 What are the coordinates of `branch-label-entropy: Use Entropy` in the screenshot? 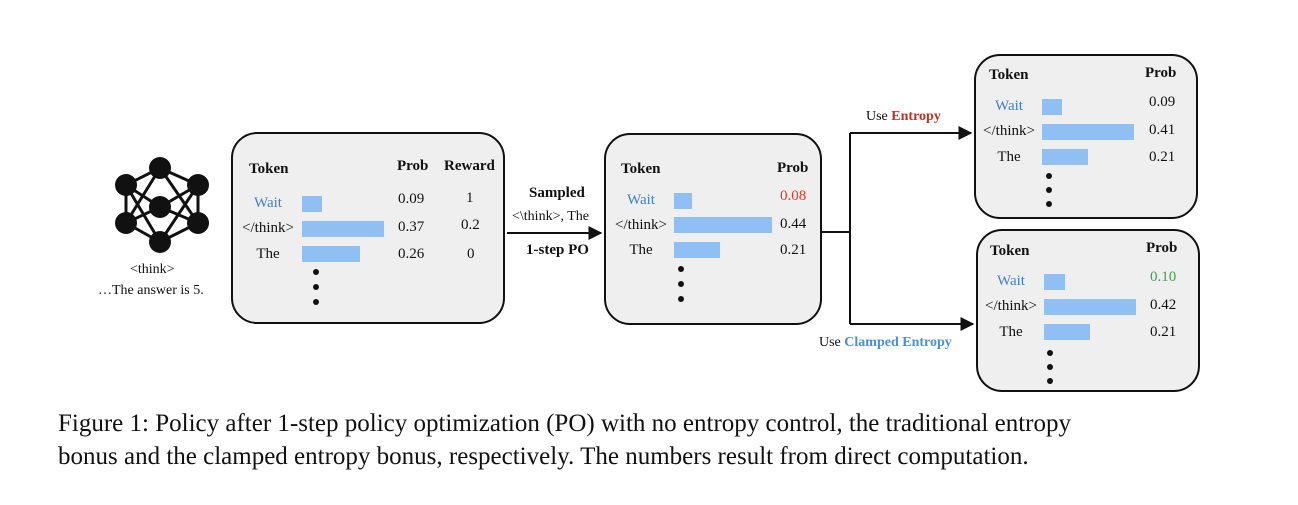 It's located at (903, 117).